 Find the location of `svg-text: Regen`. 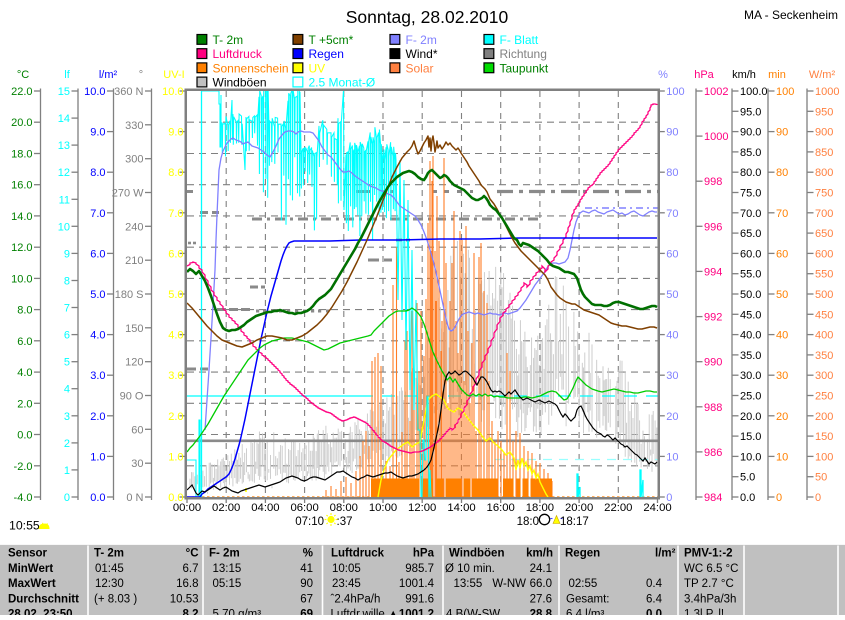

svg-text: Regen is located at coordinates (326, 54).